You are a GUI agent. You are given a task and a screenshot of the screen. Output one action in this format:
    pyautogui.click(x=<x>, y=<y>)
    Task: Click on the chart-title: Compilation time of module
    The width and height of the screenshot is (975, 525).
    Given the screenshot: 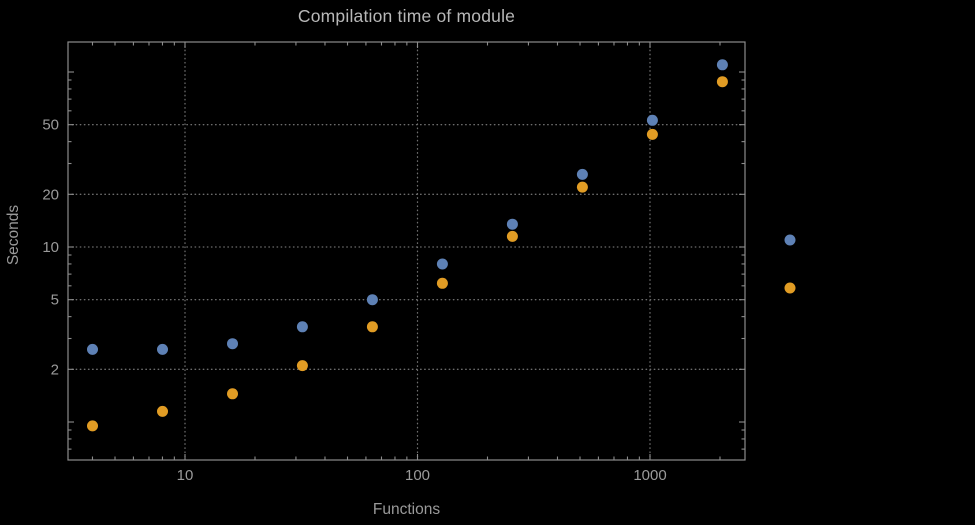 What is the action you would take?
    pyautogui.click(x=406, y=16)
    